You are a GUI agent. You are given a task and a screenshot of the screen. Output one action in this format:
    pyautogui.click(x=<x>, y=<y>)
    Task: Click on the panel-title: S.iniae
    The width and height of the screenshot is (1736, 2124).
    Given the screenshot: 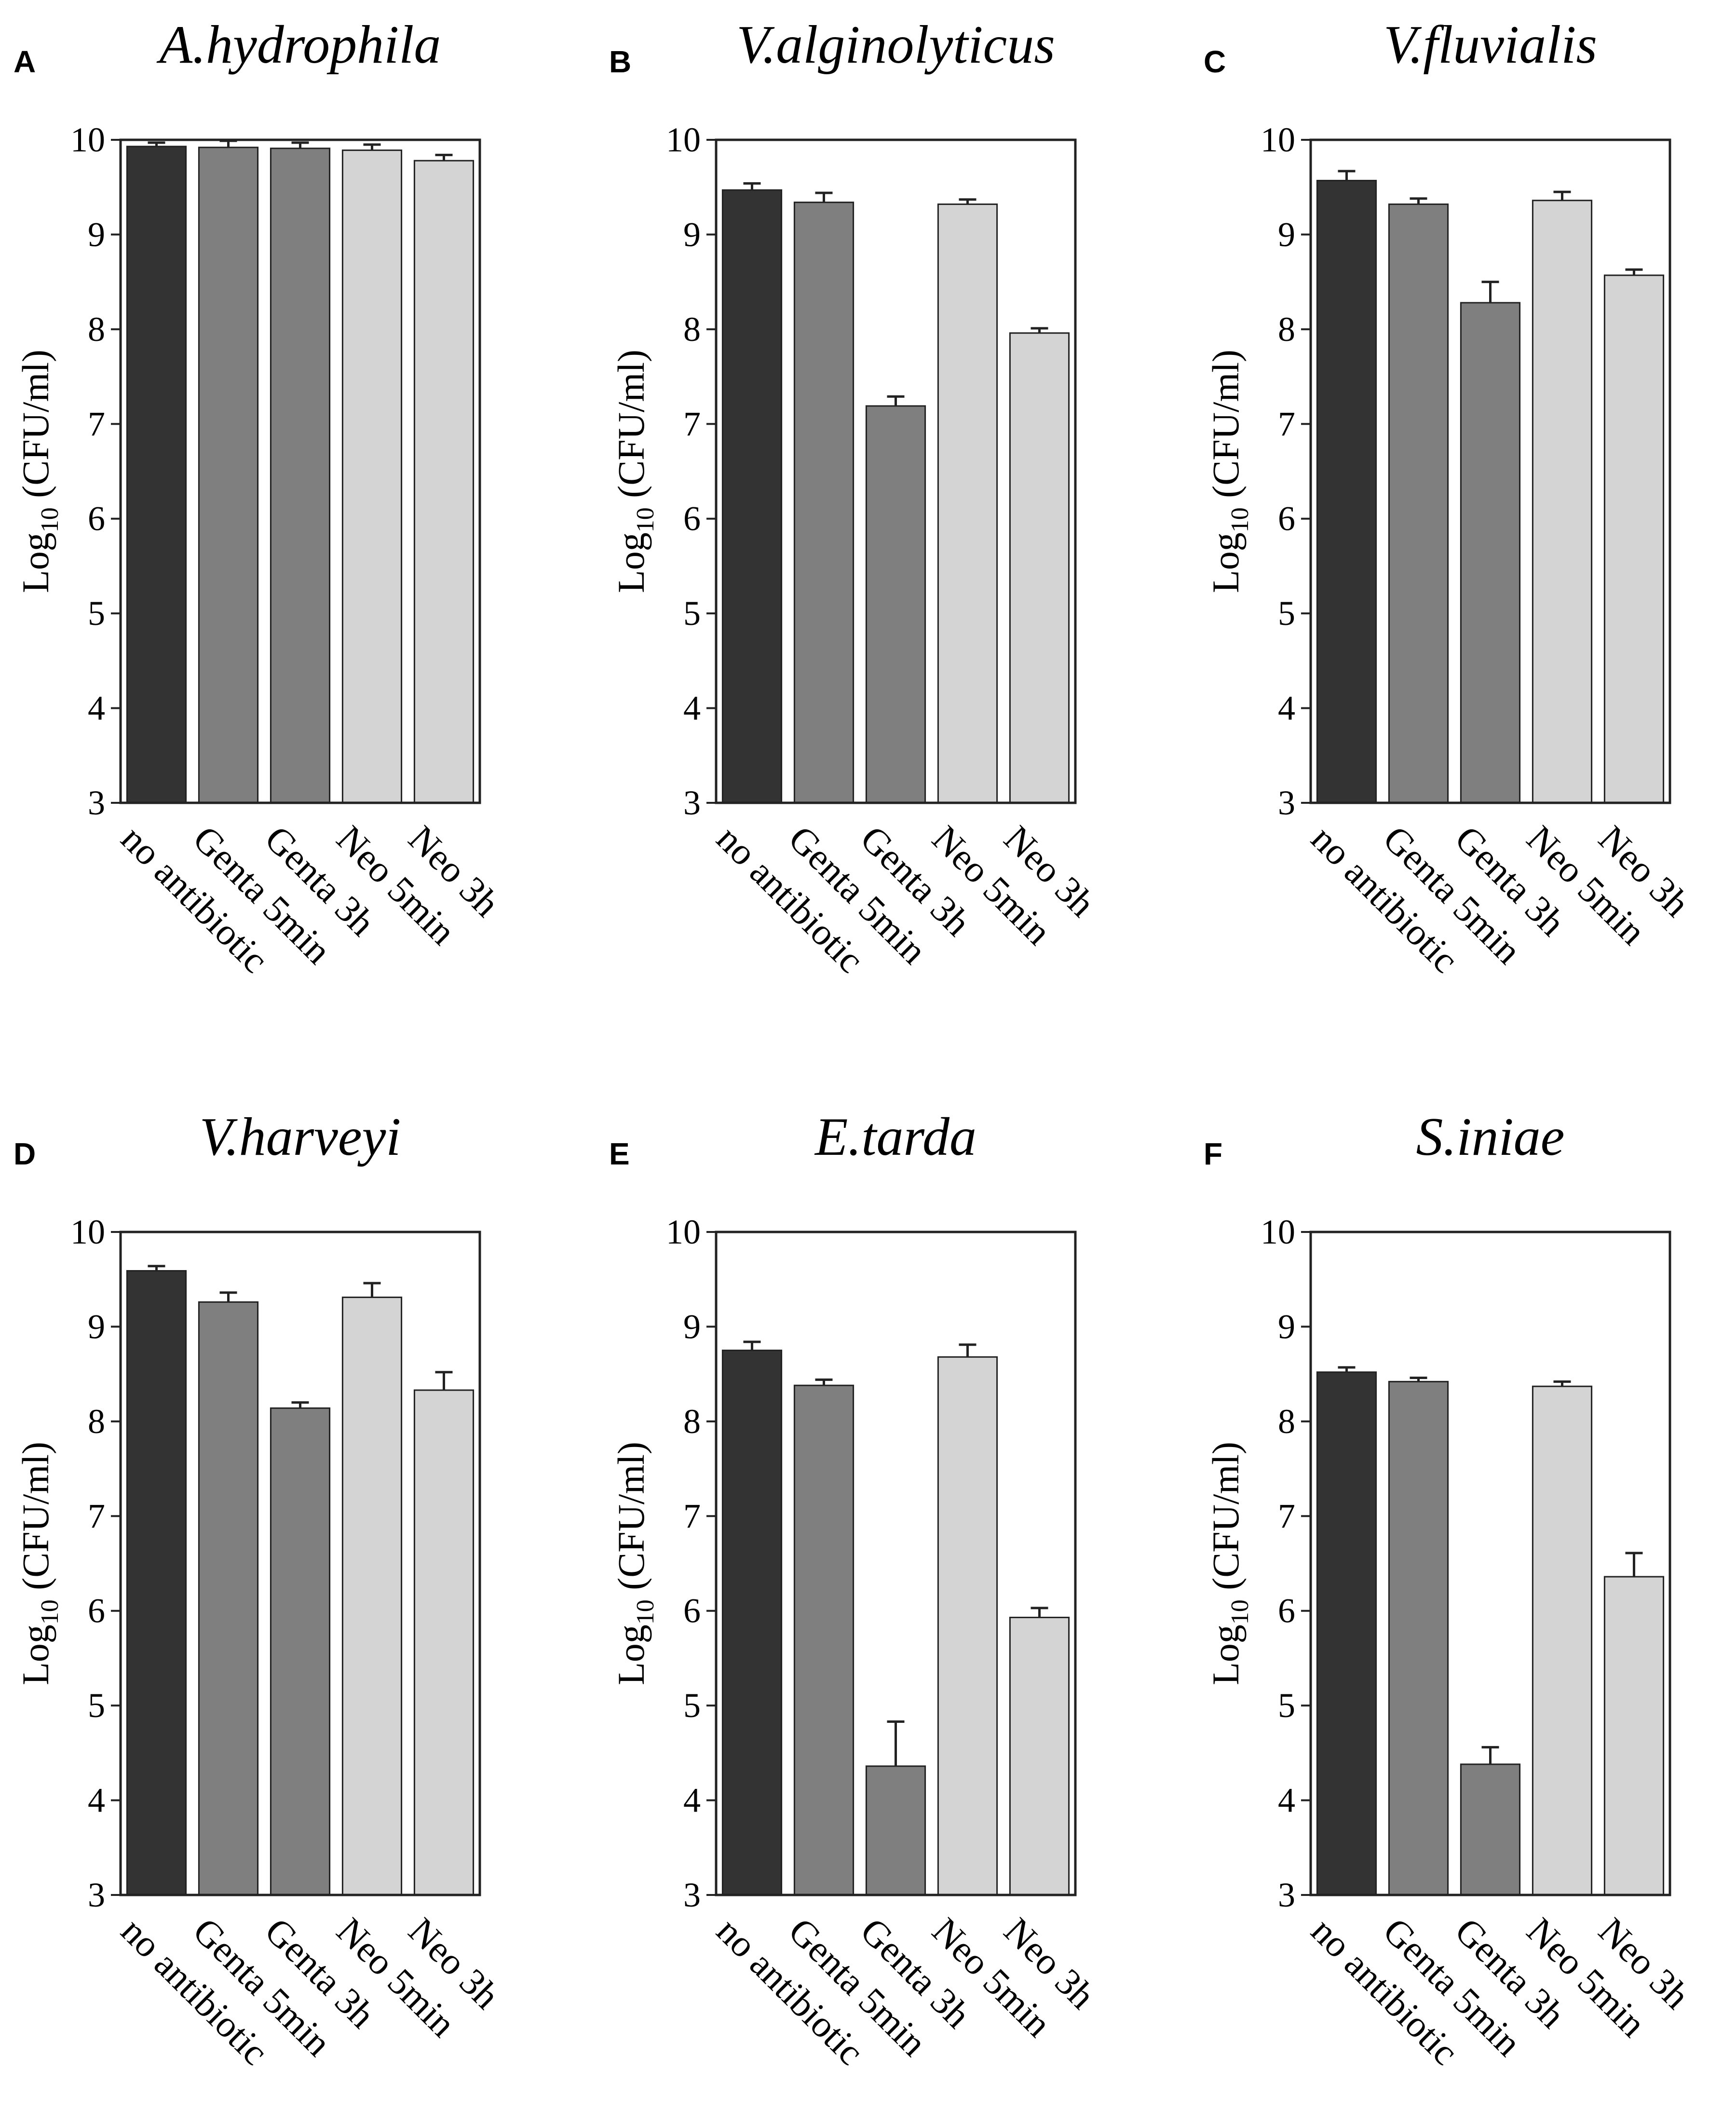 What is the action you would take?
    pyautogui.click(x=1491, y=1137)
    